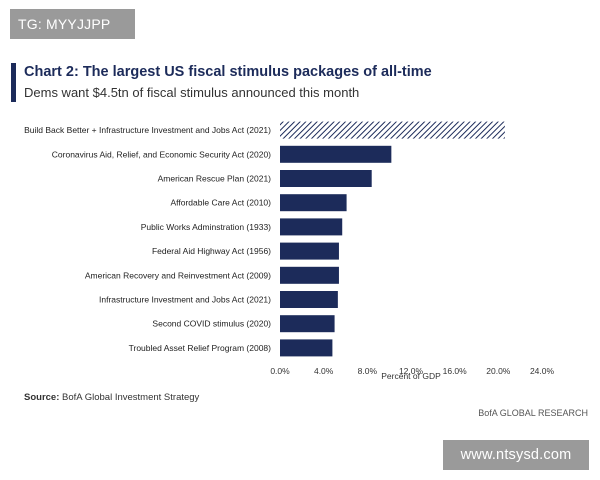 This screenshot has height=480, width=600. What do you see at coordinates (211, 324) in the screenshot?
I see `category-label: Second COVID stimulus (2020)` at bounding box center [211, 324].